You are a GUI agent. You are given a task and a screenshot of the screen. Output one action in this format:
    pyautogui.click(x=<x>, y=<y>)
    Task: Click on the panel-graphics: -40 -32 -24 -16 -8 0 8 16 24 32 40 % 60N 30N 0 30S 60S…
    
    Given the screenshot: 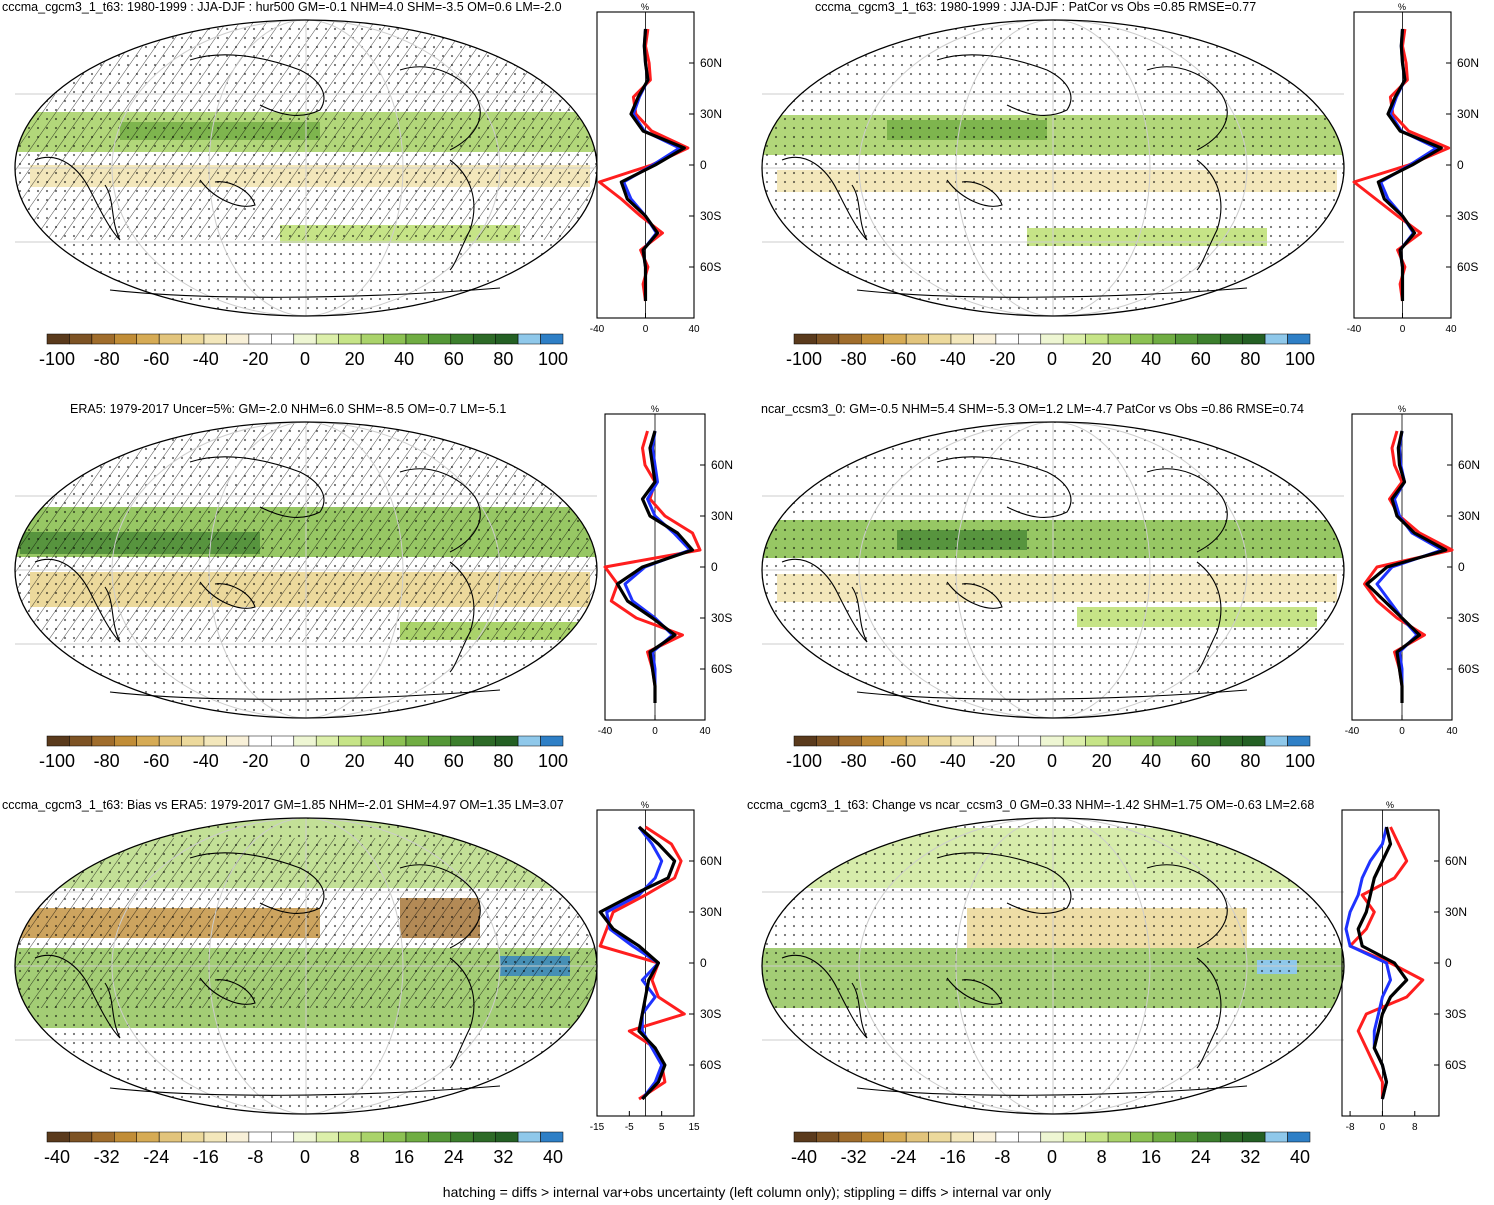 What is the action you would take?
    pyautogui.click(x=368, y=983)
    